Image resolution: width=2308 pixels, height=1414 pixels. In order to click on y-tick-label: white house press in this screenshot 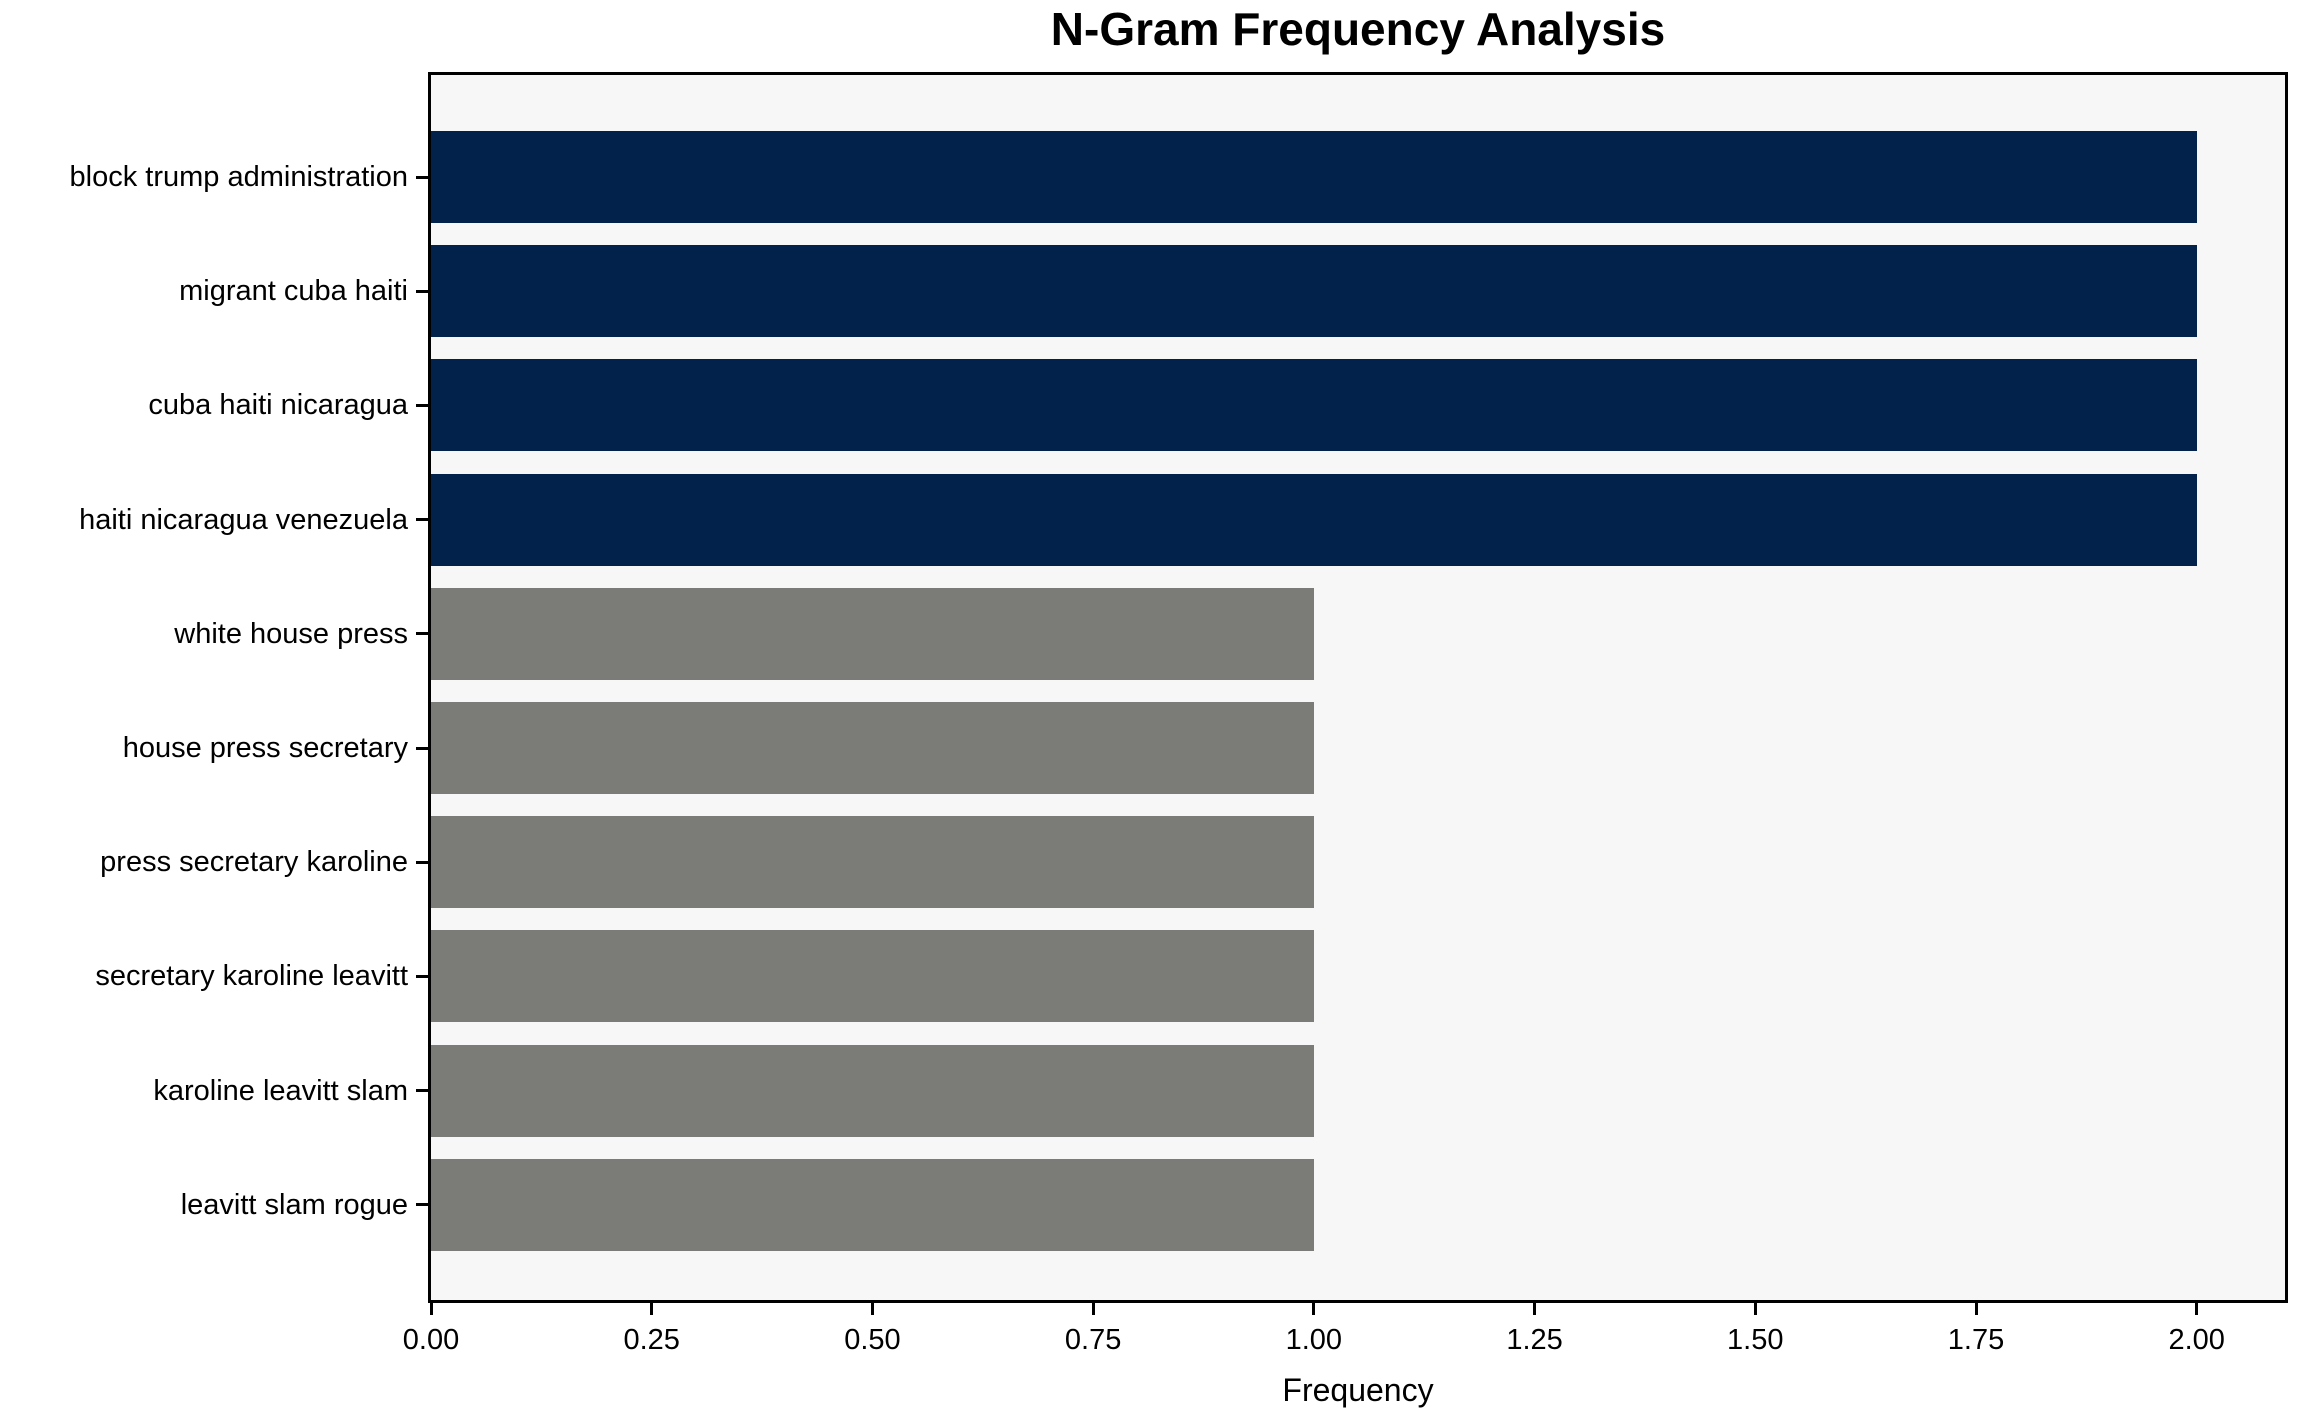, I will do `click(291, 633)`.